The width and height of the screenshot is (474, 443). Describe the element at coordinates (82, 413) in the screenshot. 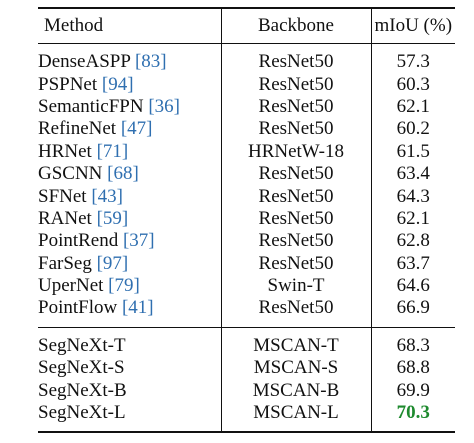

I see `method-name: SegNeXt-L` at that location.